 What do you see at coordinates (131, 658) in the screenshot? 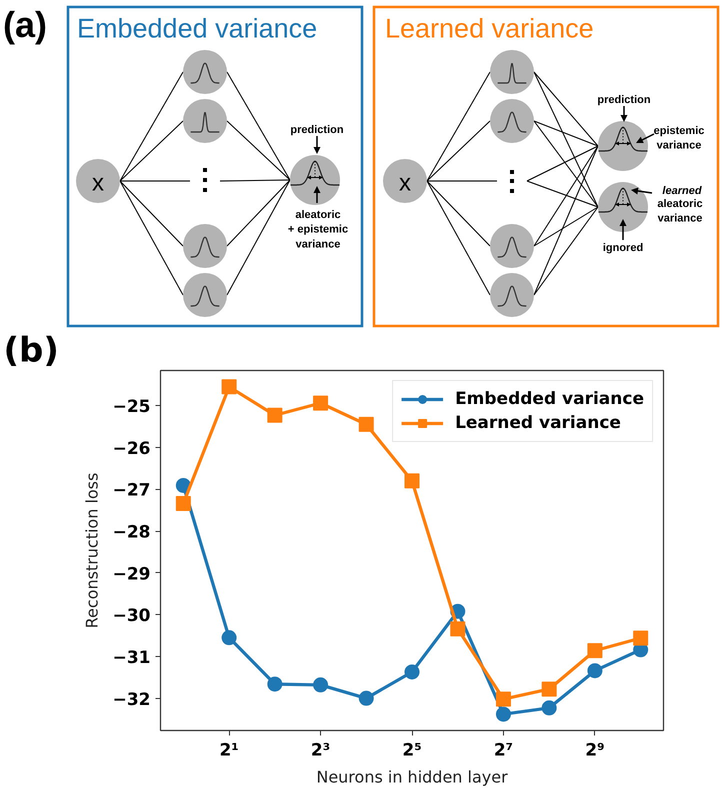
I see `y-tick-label: −31` at bounding box center [131, 658].